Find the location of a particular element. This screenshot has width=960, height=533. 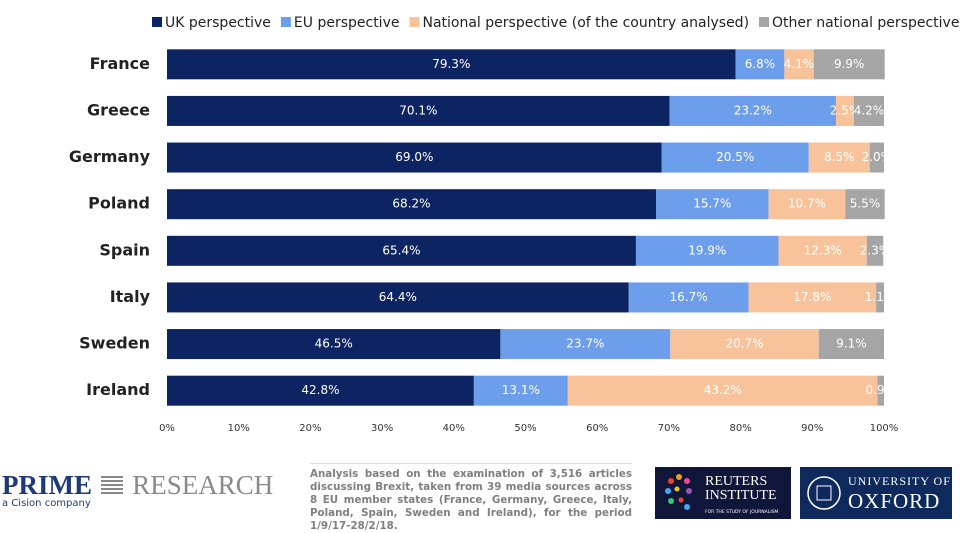

legend-label: EU perspective is located at coordinates (347, 23).